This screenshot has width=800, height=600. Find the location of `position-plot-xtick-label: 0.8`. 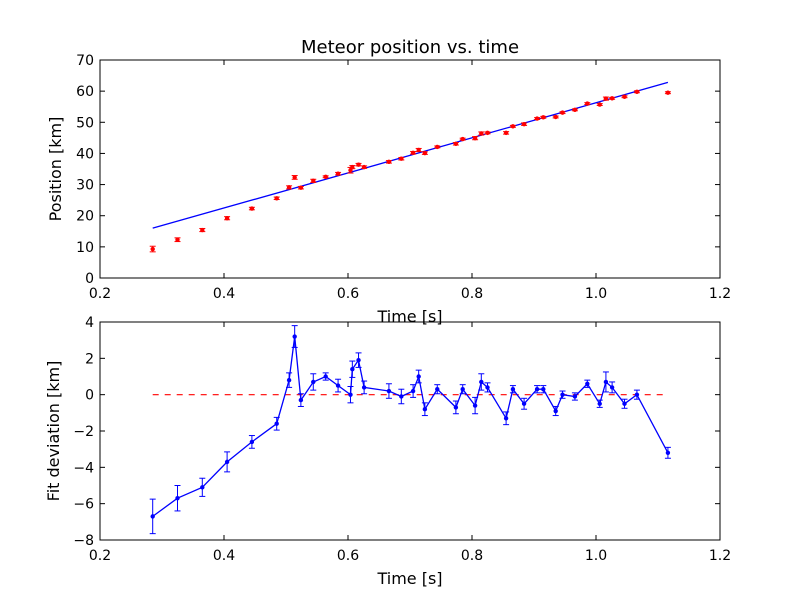

position-plot-xtick-label: 0.8 is located at coordinates (472, 294).